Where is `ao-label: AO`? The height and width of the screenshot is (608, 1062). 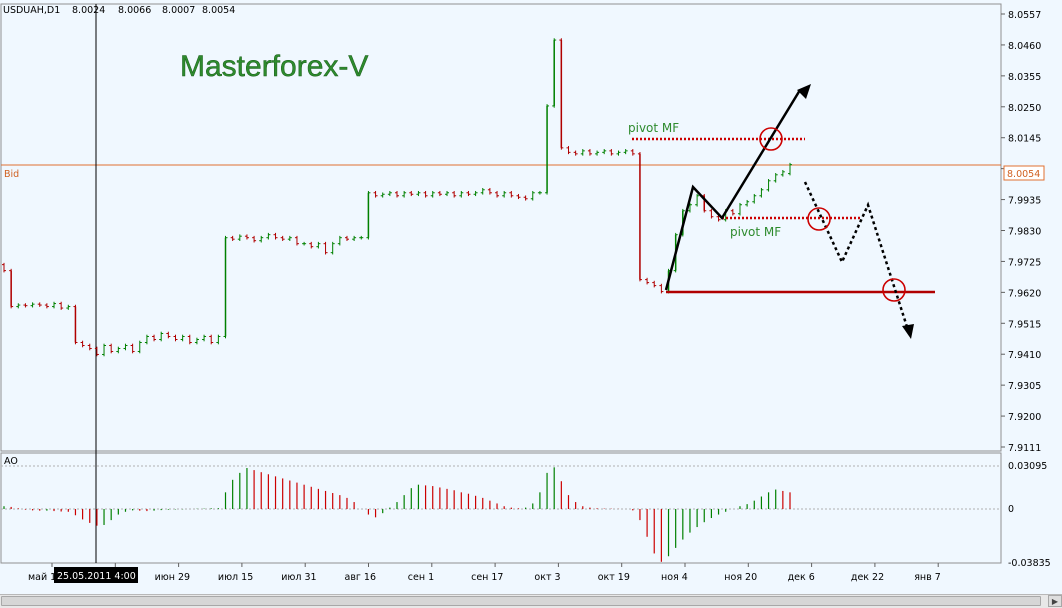 ao-label: AO is located at coordinates (11, 461).